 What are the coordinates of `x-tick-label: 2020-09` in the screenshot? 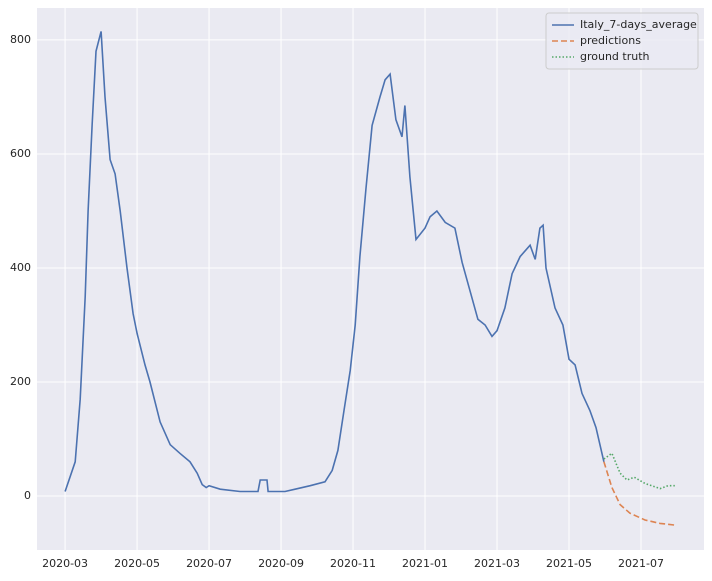 It's located at (281, 563).